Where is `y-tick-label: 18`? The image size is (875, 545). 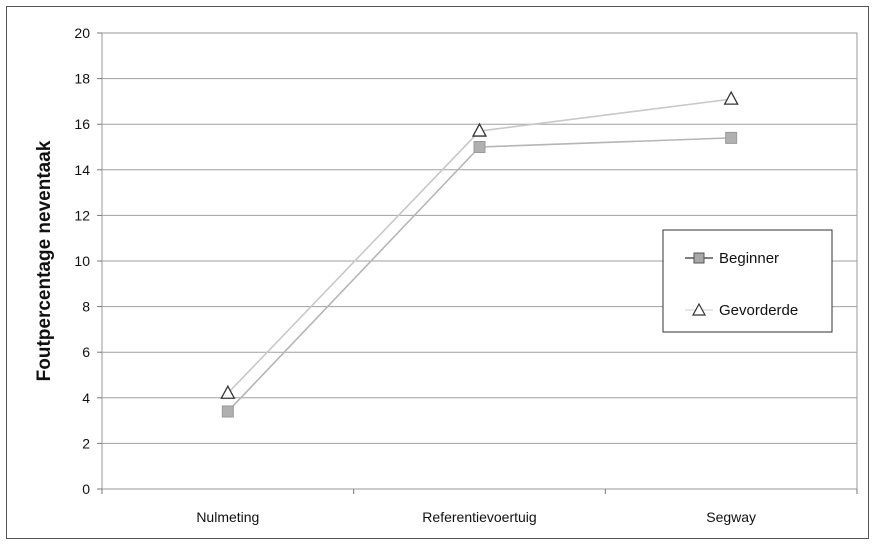
y-tick-label: 18 is located at coordinates (82, 79).